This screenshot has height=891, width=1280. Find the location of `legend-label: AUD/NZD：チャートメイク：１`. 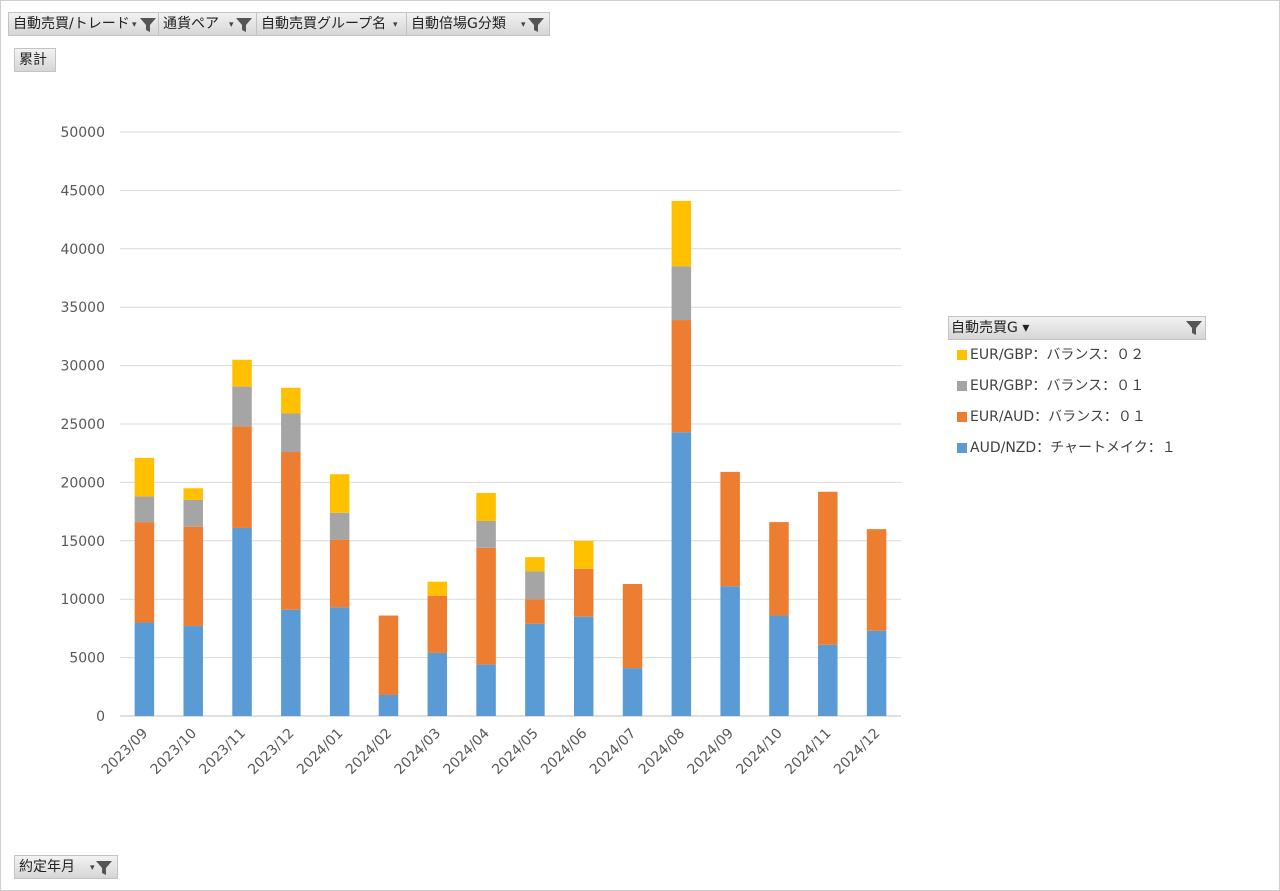

legend-label: AUD/NZD：チャートメイク：１ is located at coordinates (1073, 448).